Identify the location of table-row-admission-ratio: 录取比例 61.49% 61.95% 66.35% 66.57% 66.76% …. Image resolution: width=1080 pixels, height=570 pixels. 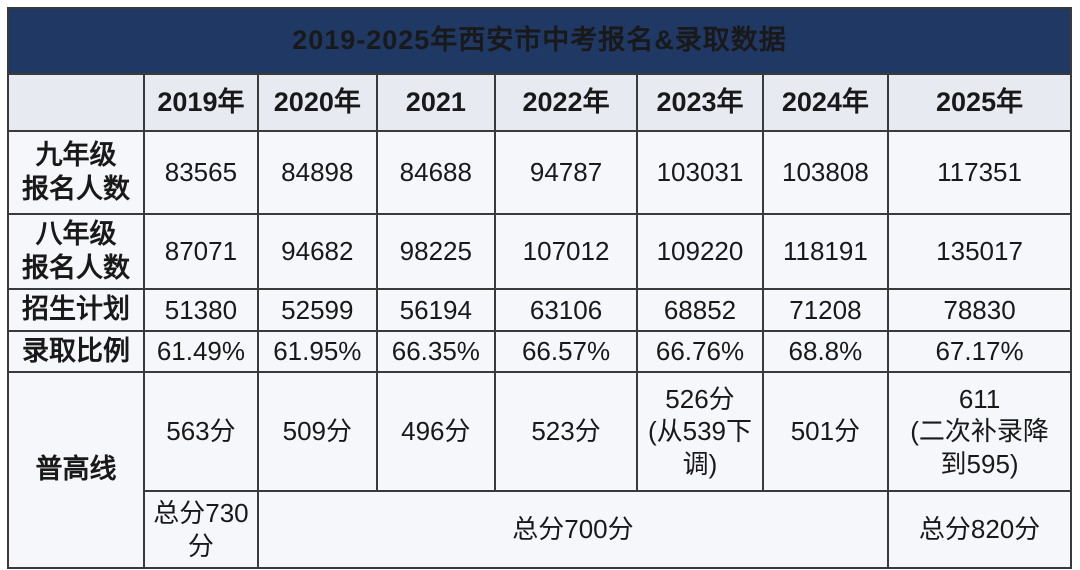
(539, 351).